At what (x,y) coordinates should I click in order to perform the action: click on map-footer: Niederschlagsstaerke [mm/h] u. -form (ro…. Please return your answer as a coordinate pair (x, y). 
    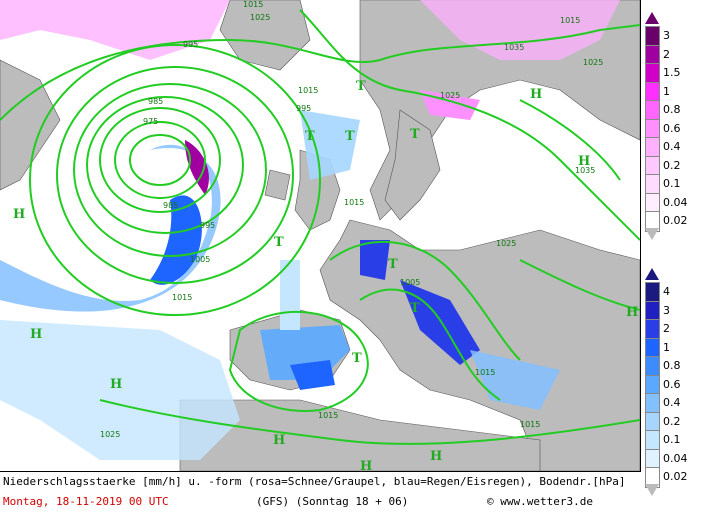
    Looking at the image, I should click on (320, 492).